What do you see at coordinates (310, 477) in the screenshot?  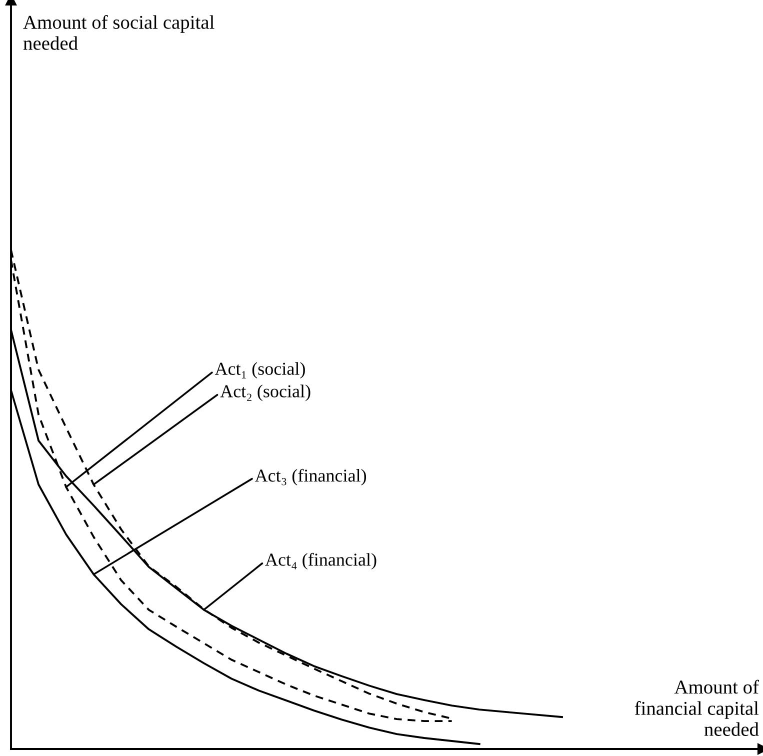 I see `annotation: Act₃ (financial)` at bounding box center [310, 477].